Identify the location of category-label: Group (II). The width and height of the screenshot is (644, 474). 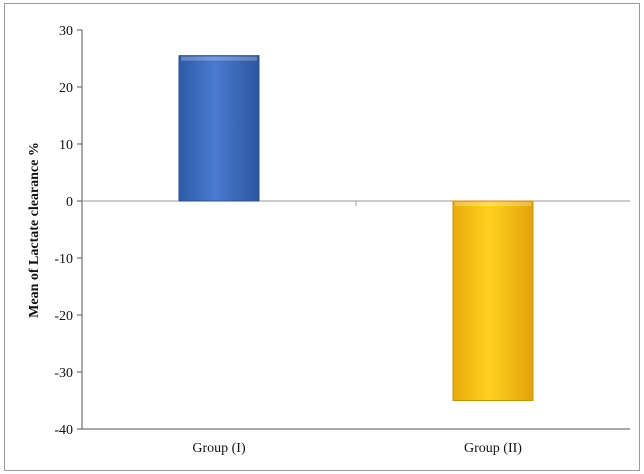
(493, 448).